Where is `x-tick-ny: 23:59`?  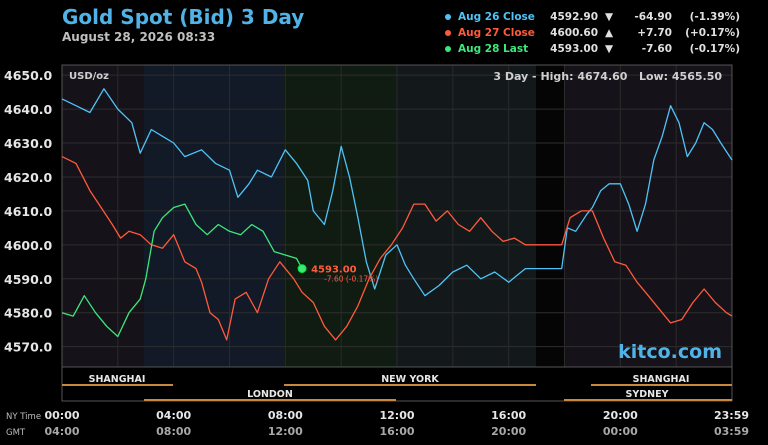 x-tick-ny: 23:59 is located at coordinates (731, 415).